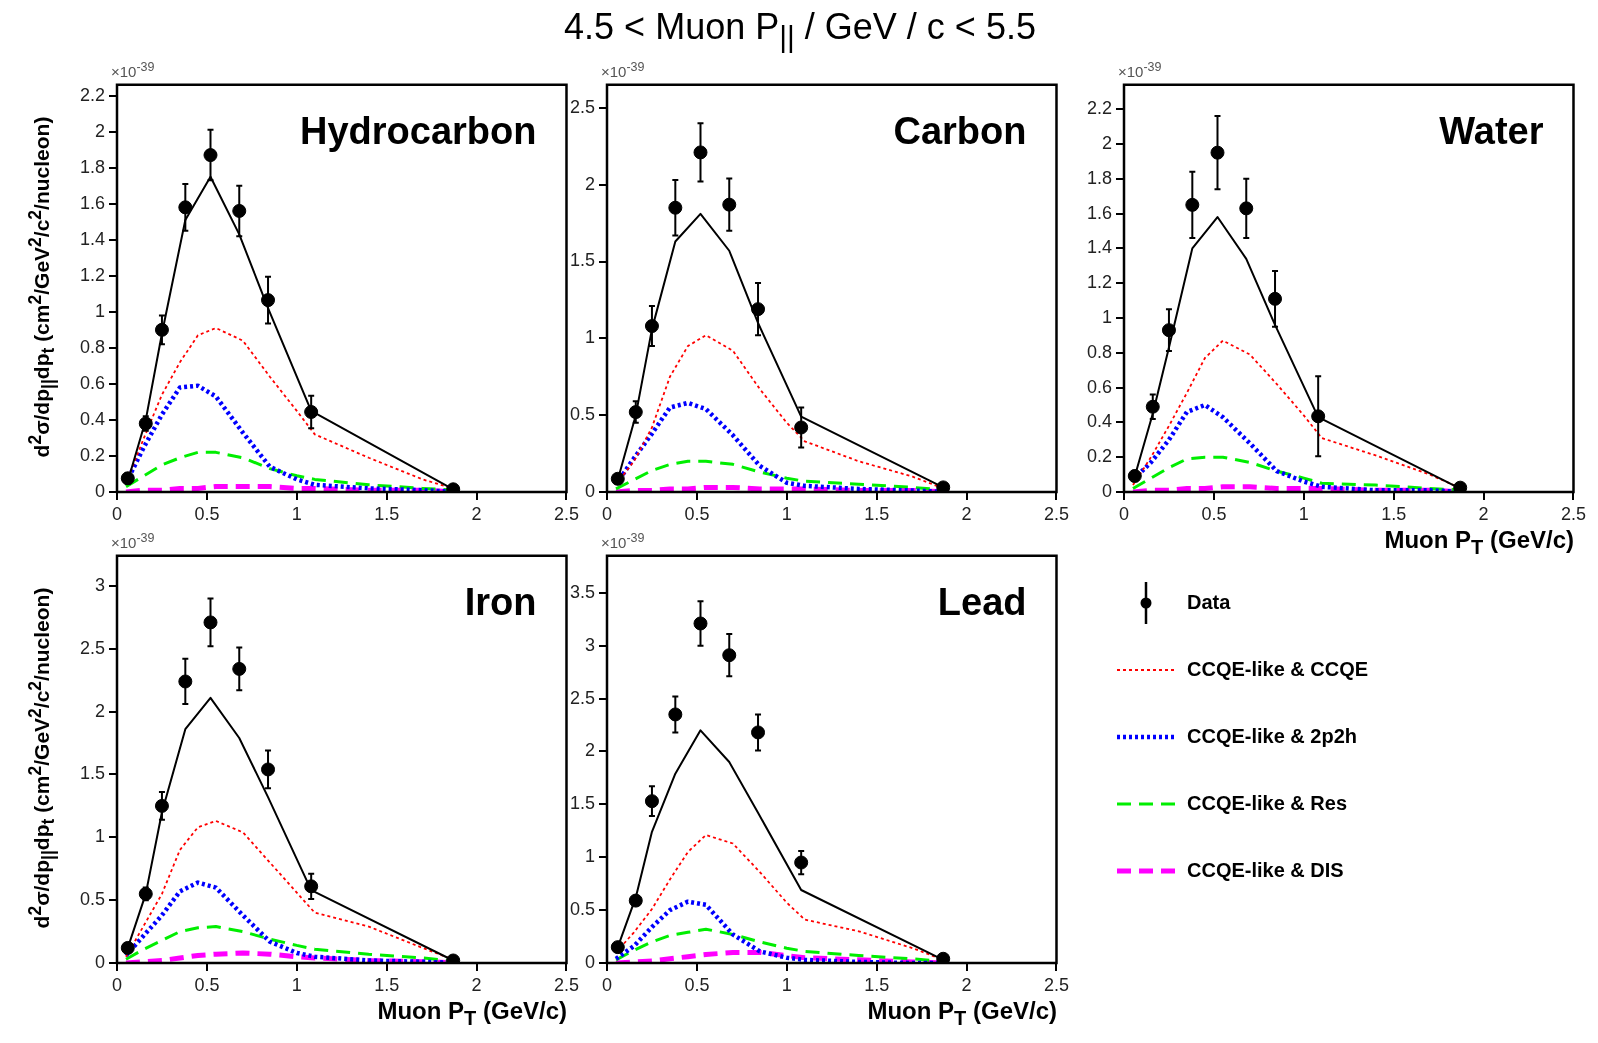 This screenshot has width=1598, height=1043. What do you see at coordinates (500, 602) in the screenshot?
I see `text: Iron` at bounding box center [500, 602].